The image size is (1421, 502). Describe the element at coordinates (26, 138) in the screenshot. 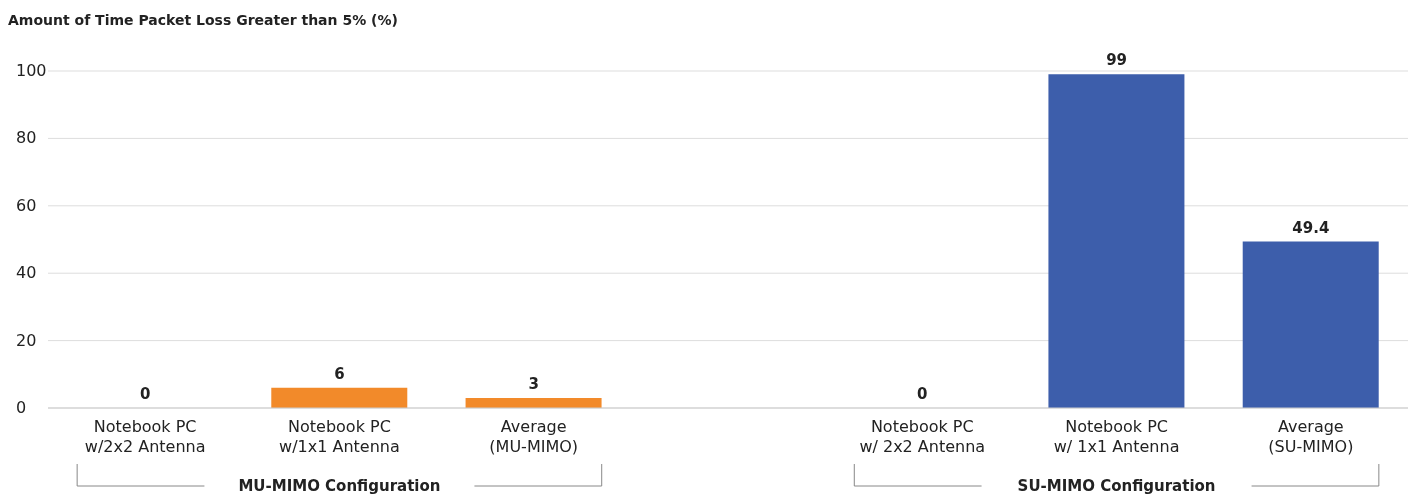

I see `y-tick-label: 80` at that location.